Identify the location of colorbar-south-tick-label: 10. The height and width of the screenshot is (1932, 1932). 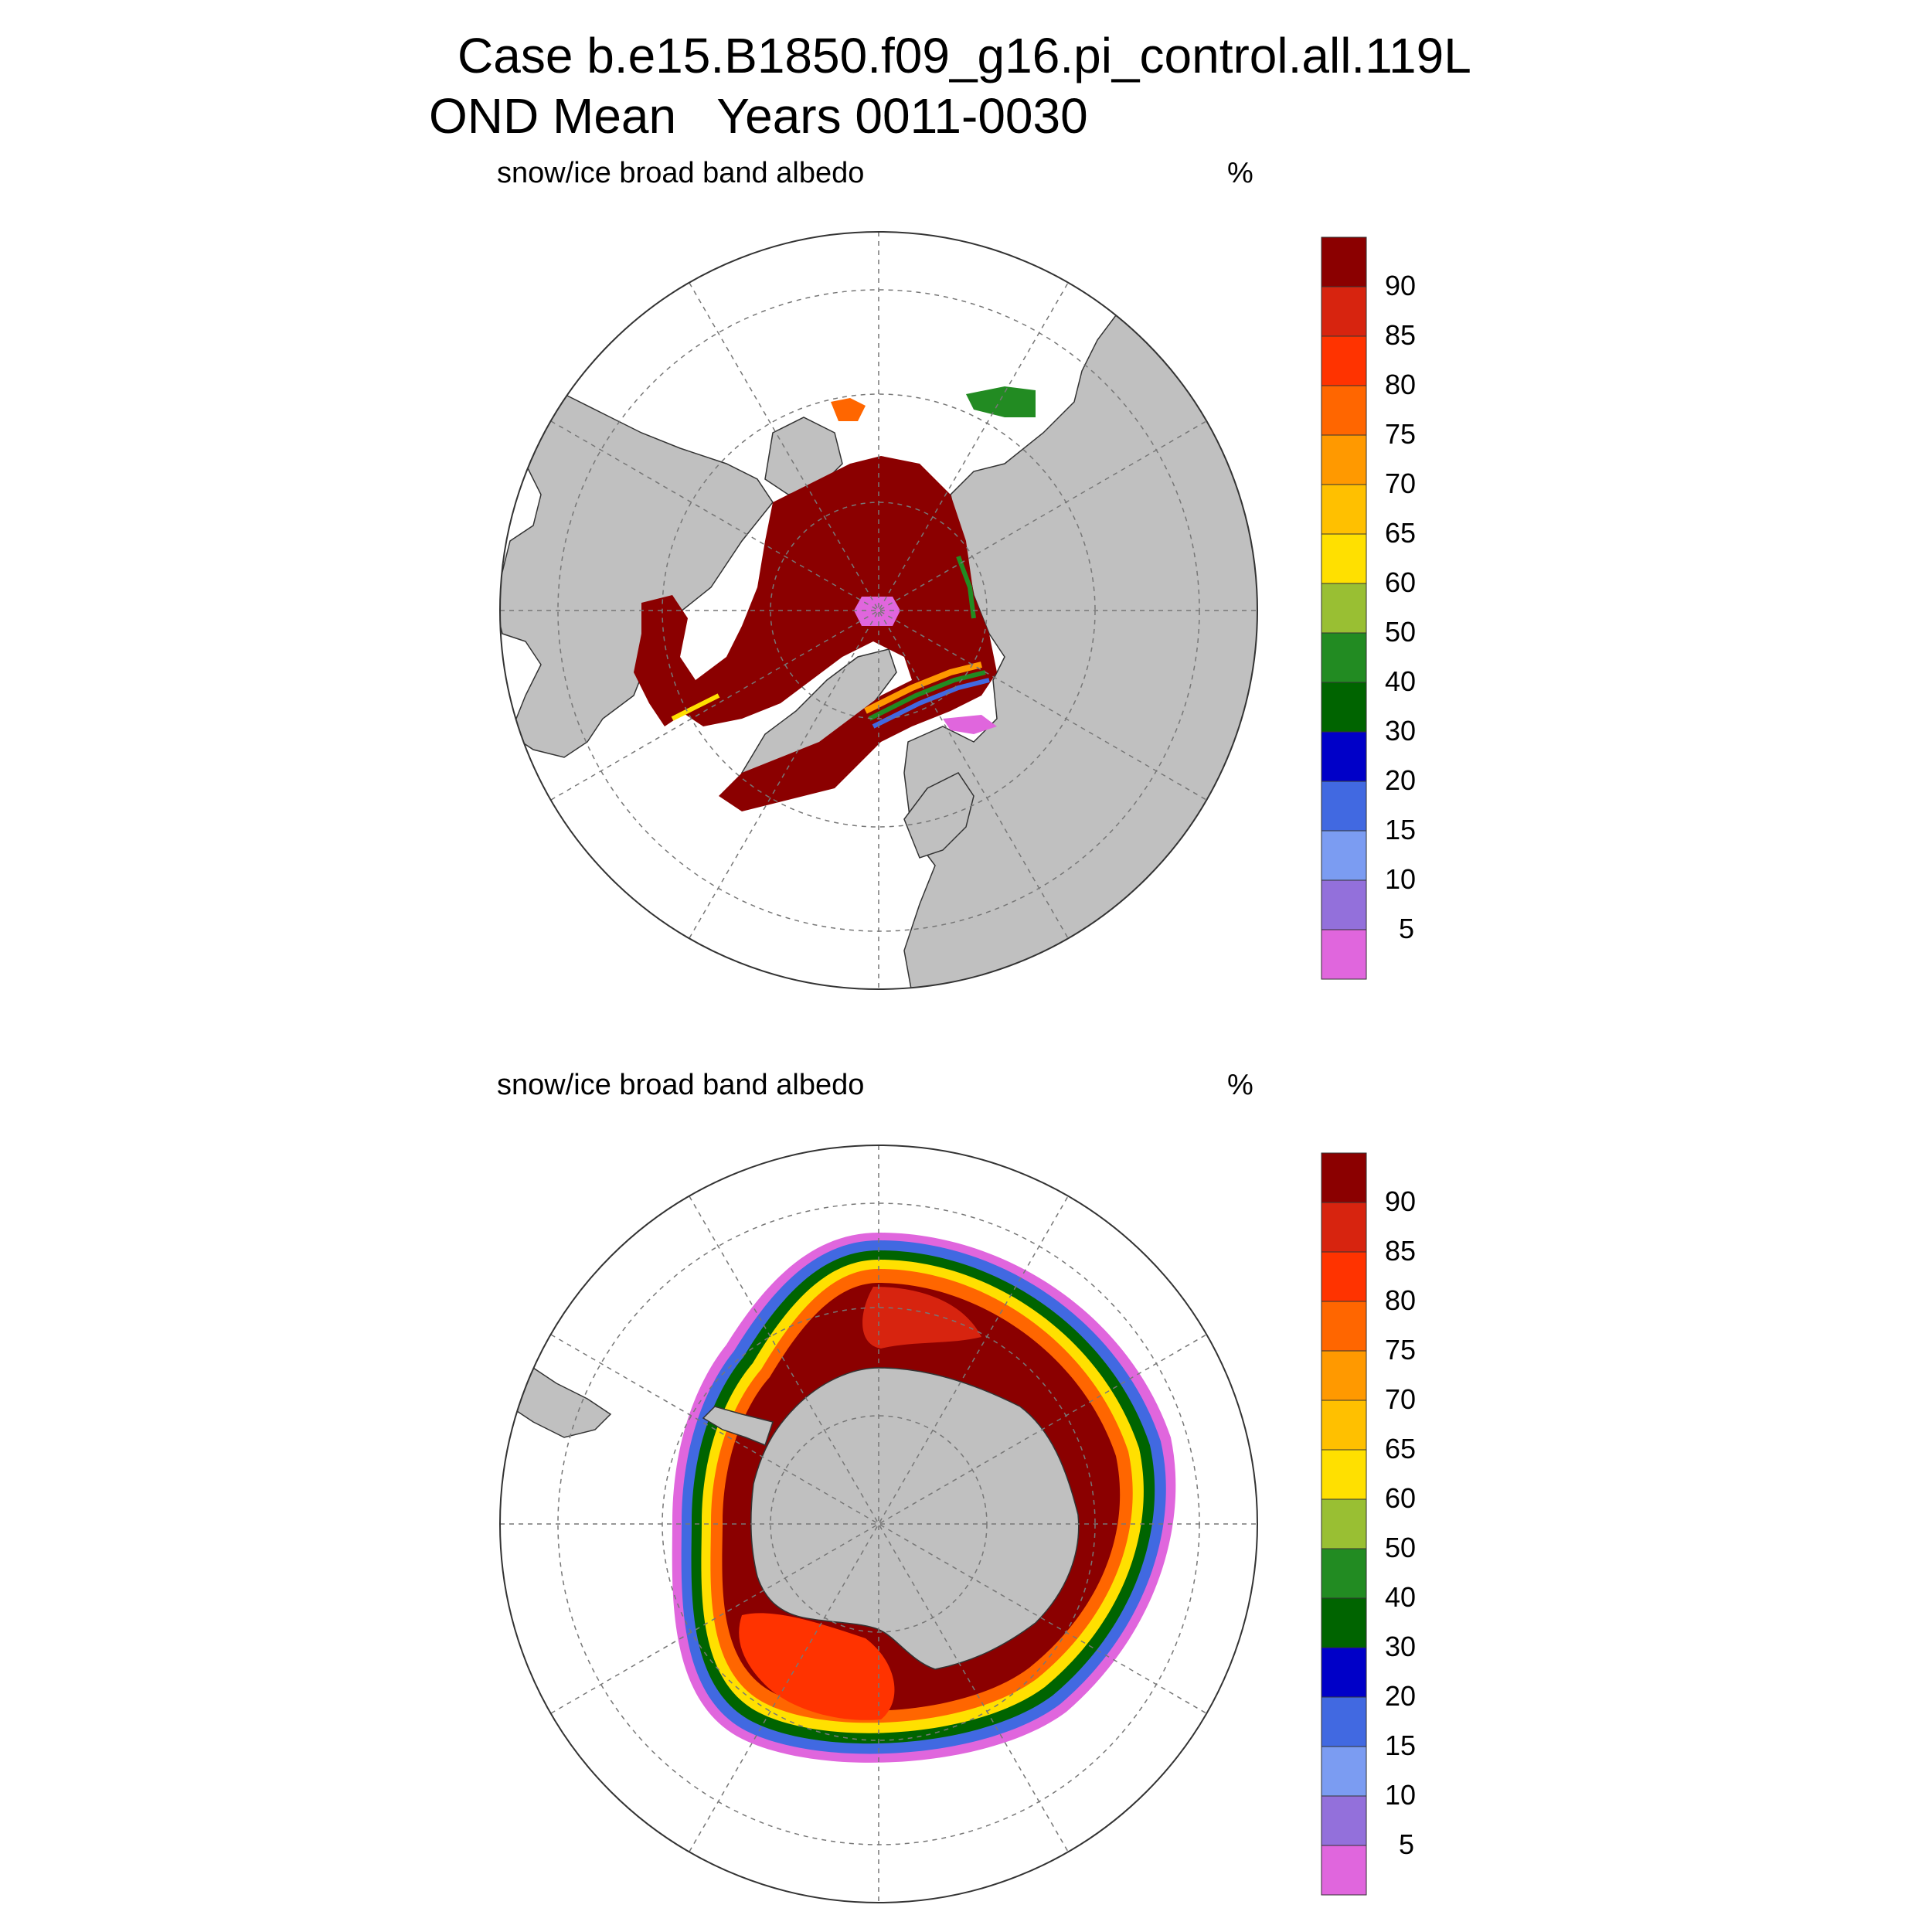
(1401, 1795).